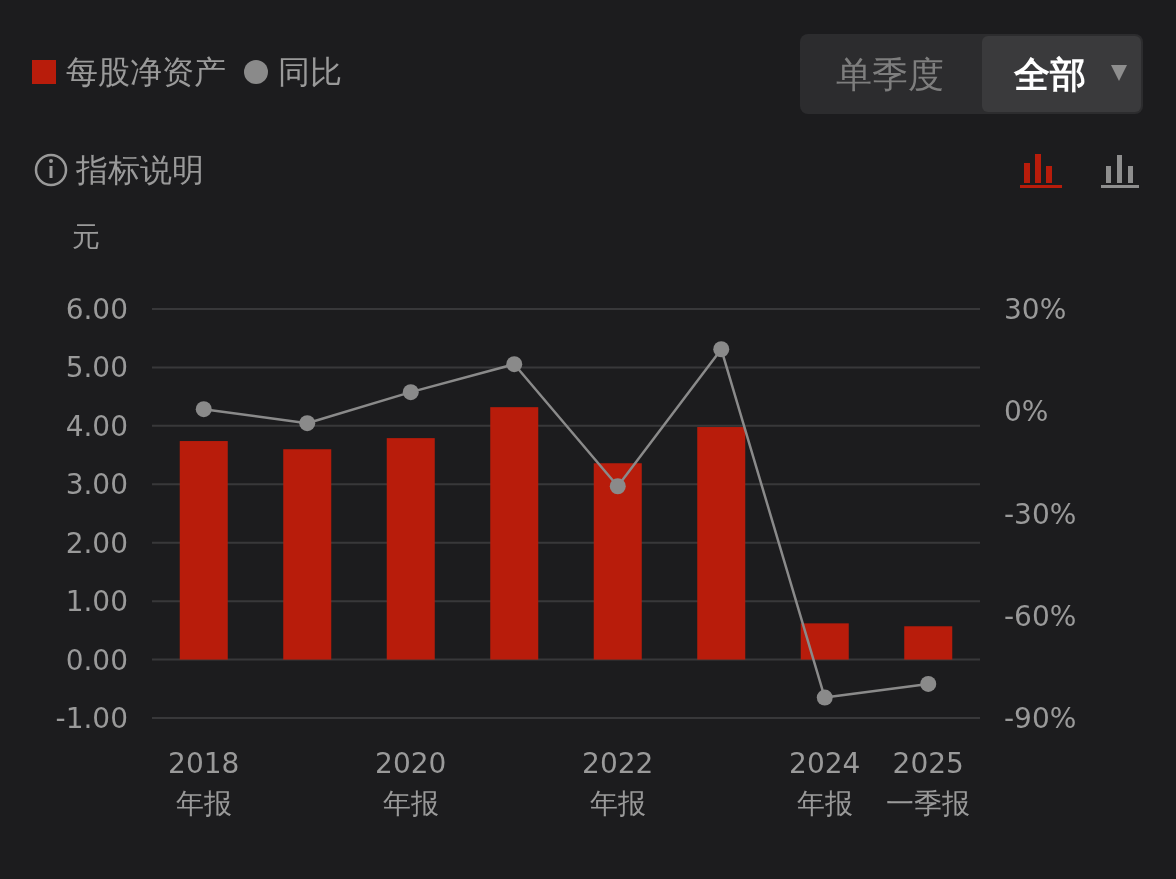 Image resolution: width=1176 pixels, height=879 pixels. Describe the element at coordinates (204, 783) in the screenshot. I see `x-tick-label: 2018 年报` at that location.